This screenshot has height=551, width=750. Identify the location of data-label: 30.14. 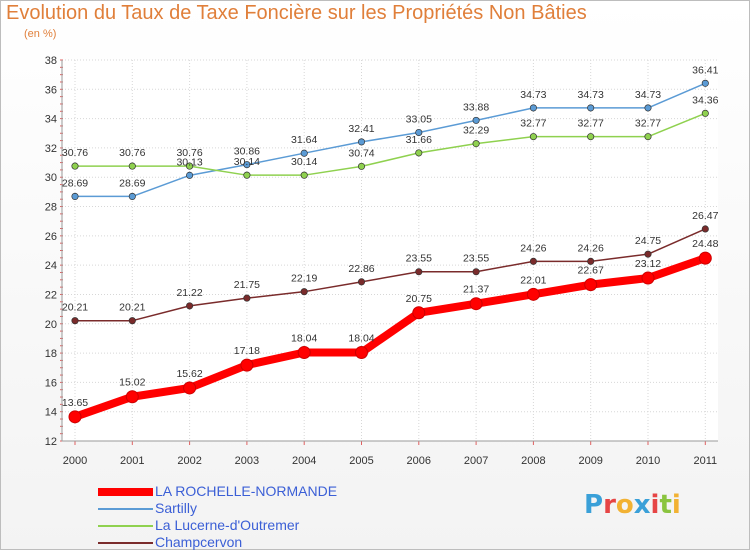
(304, 162).